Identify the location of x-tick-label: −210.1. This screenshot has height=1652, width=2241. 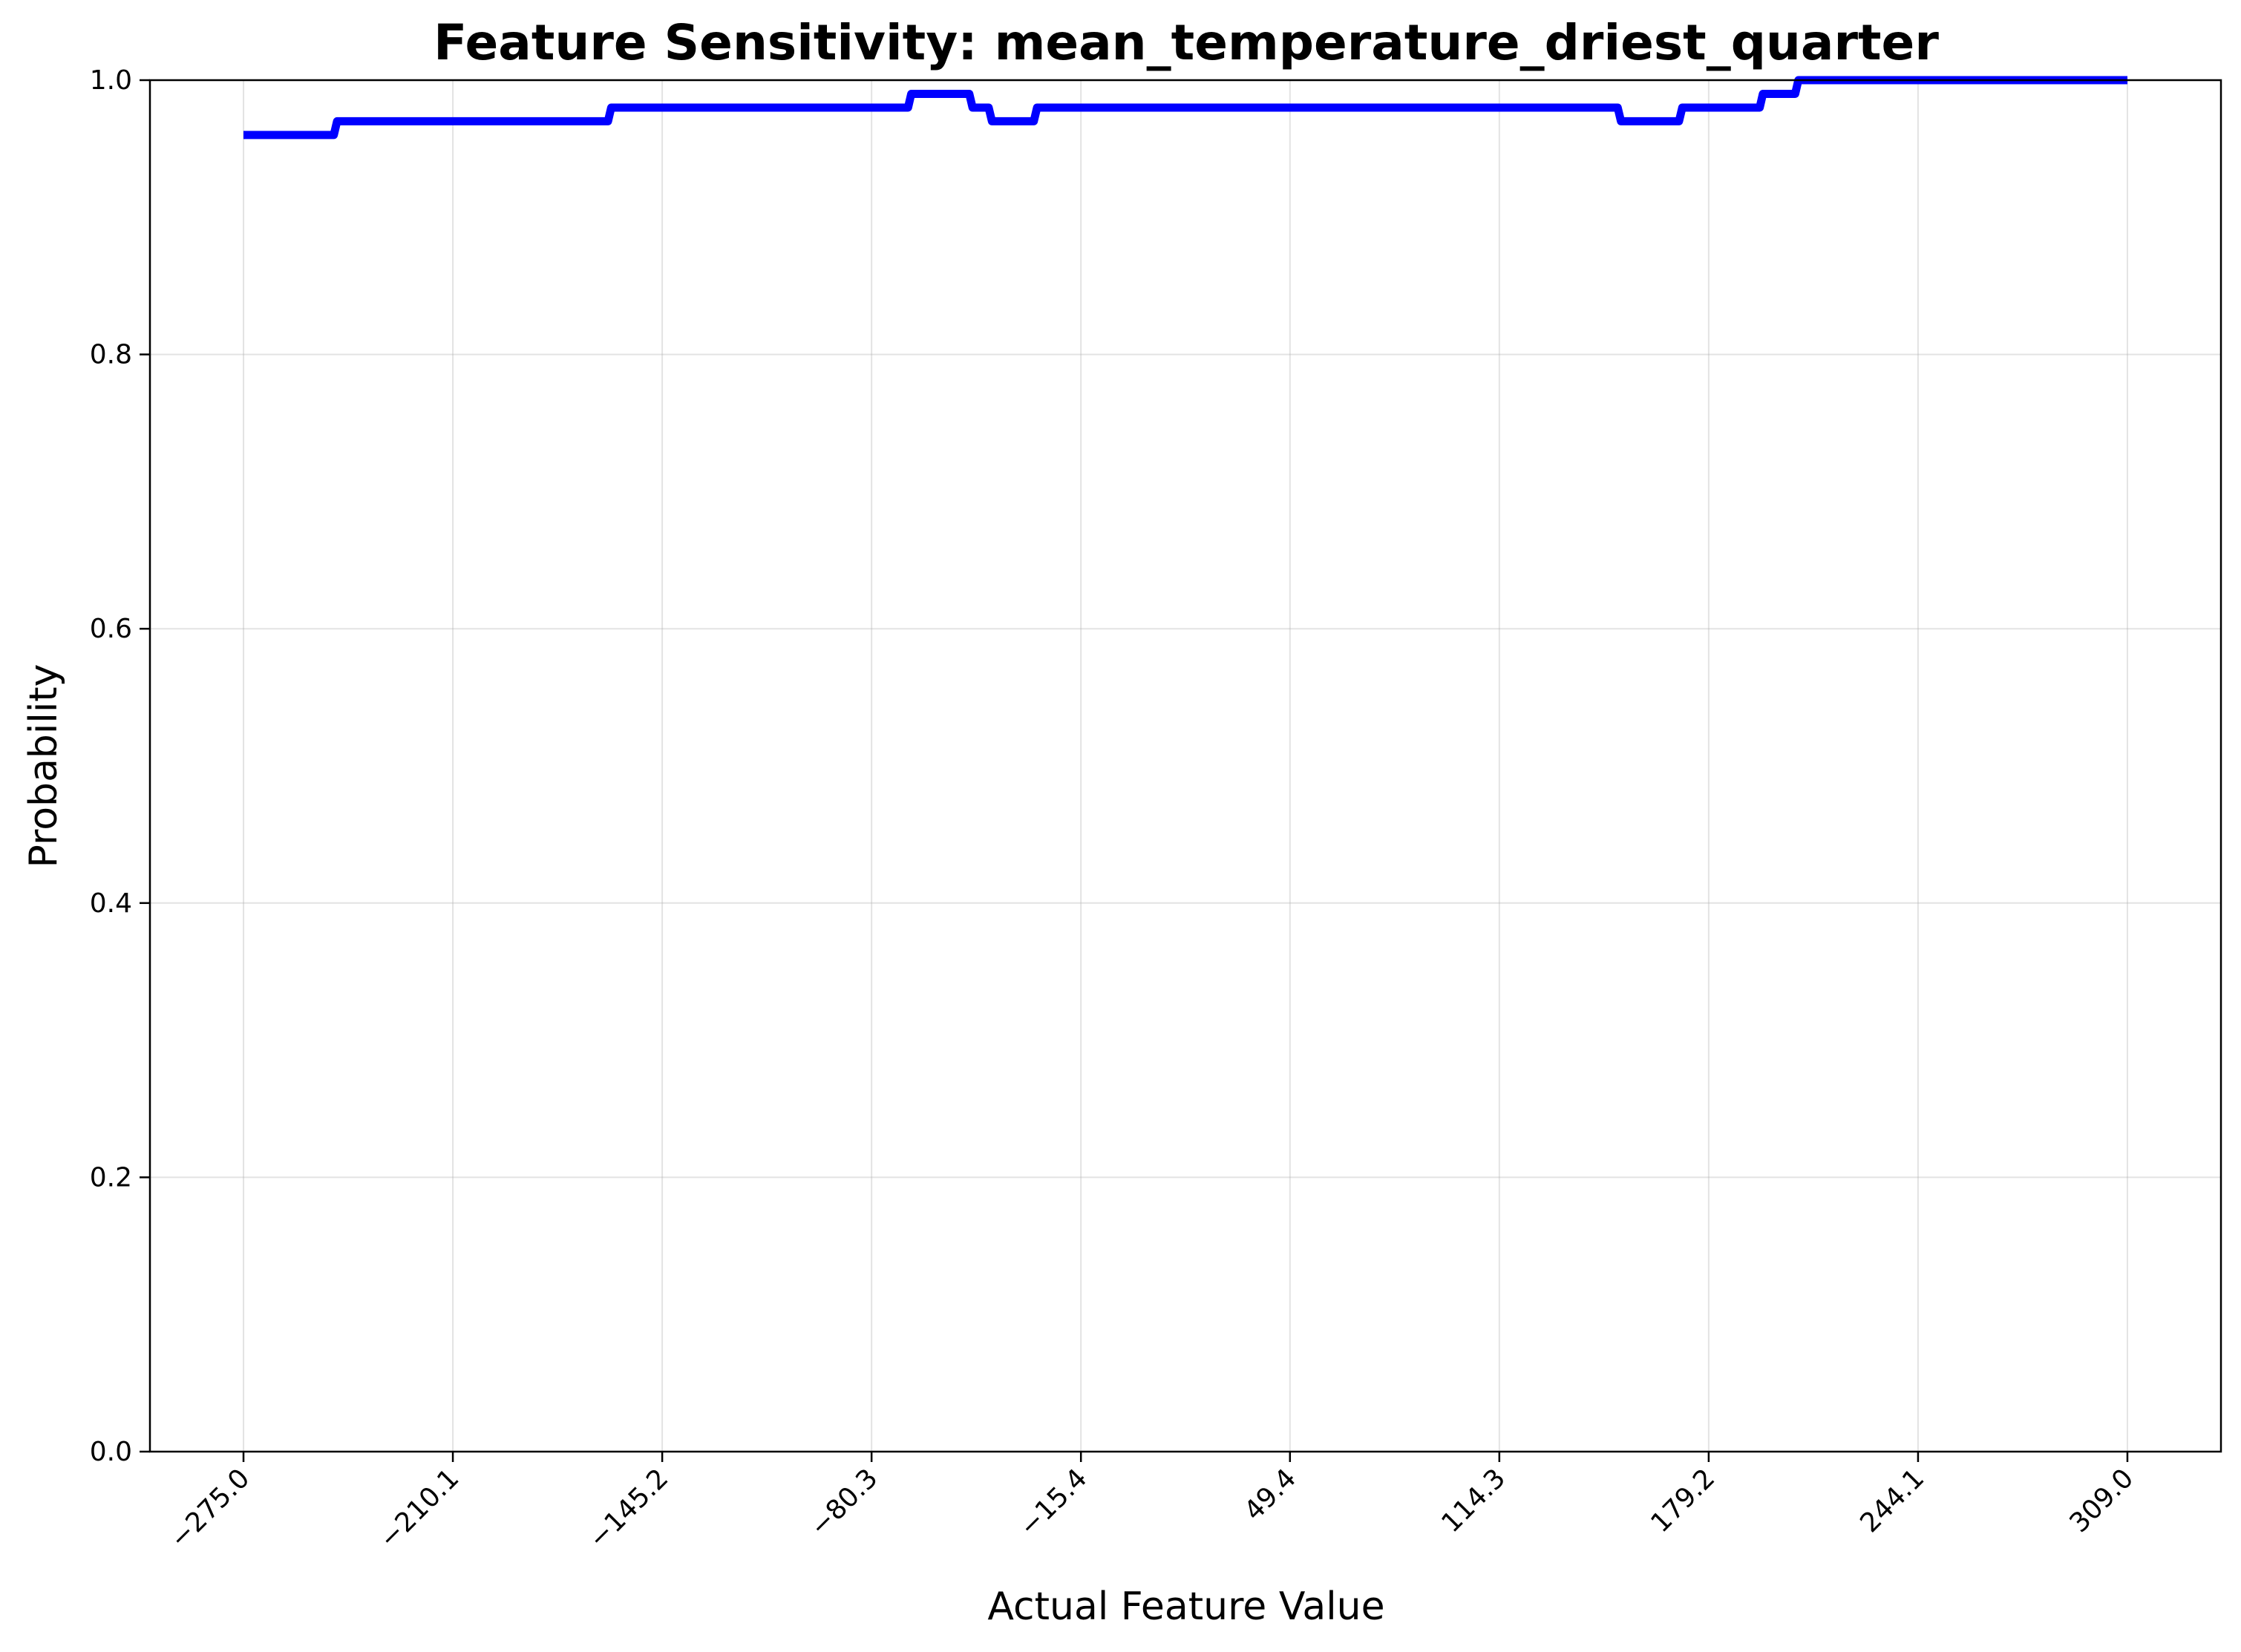
(419, 1508).